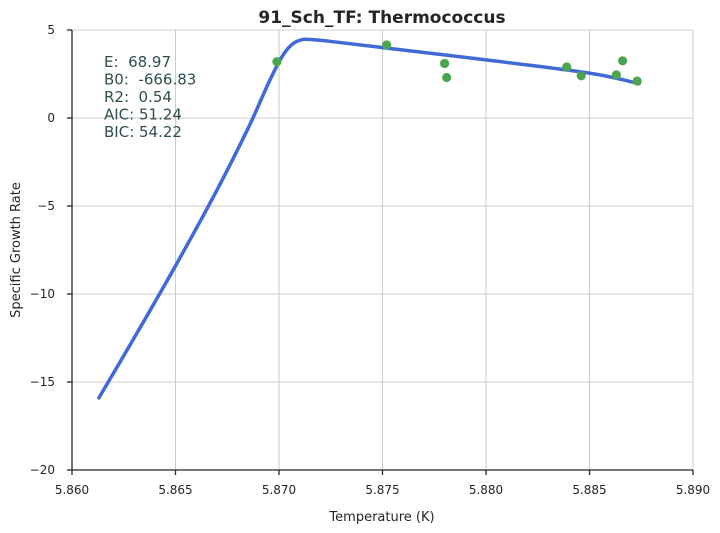 This screenshot has width=720, height=533. Describe the element at coordinates (175, 490) in the screenshot. I see `x-tick-label: 5.865` at that location.